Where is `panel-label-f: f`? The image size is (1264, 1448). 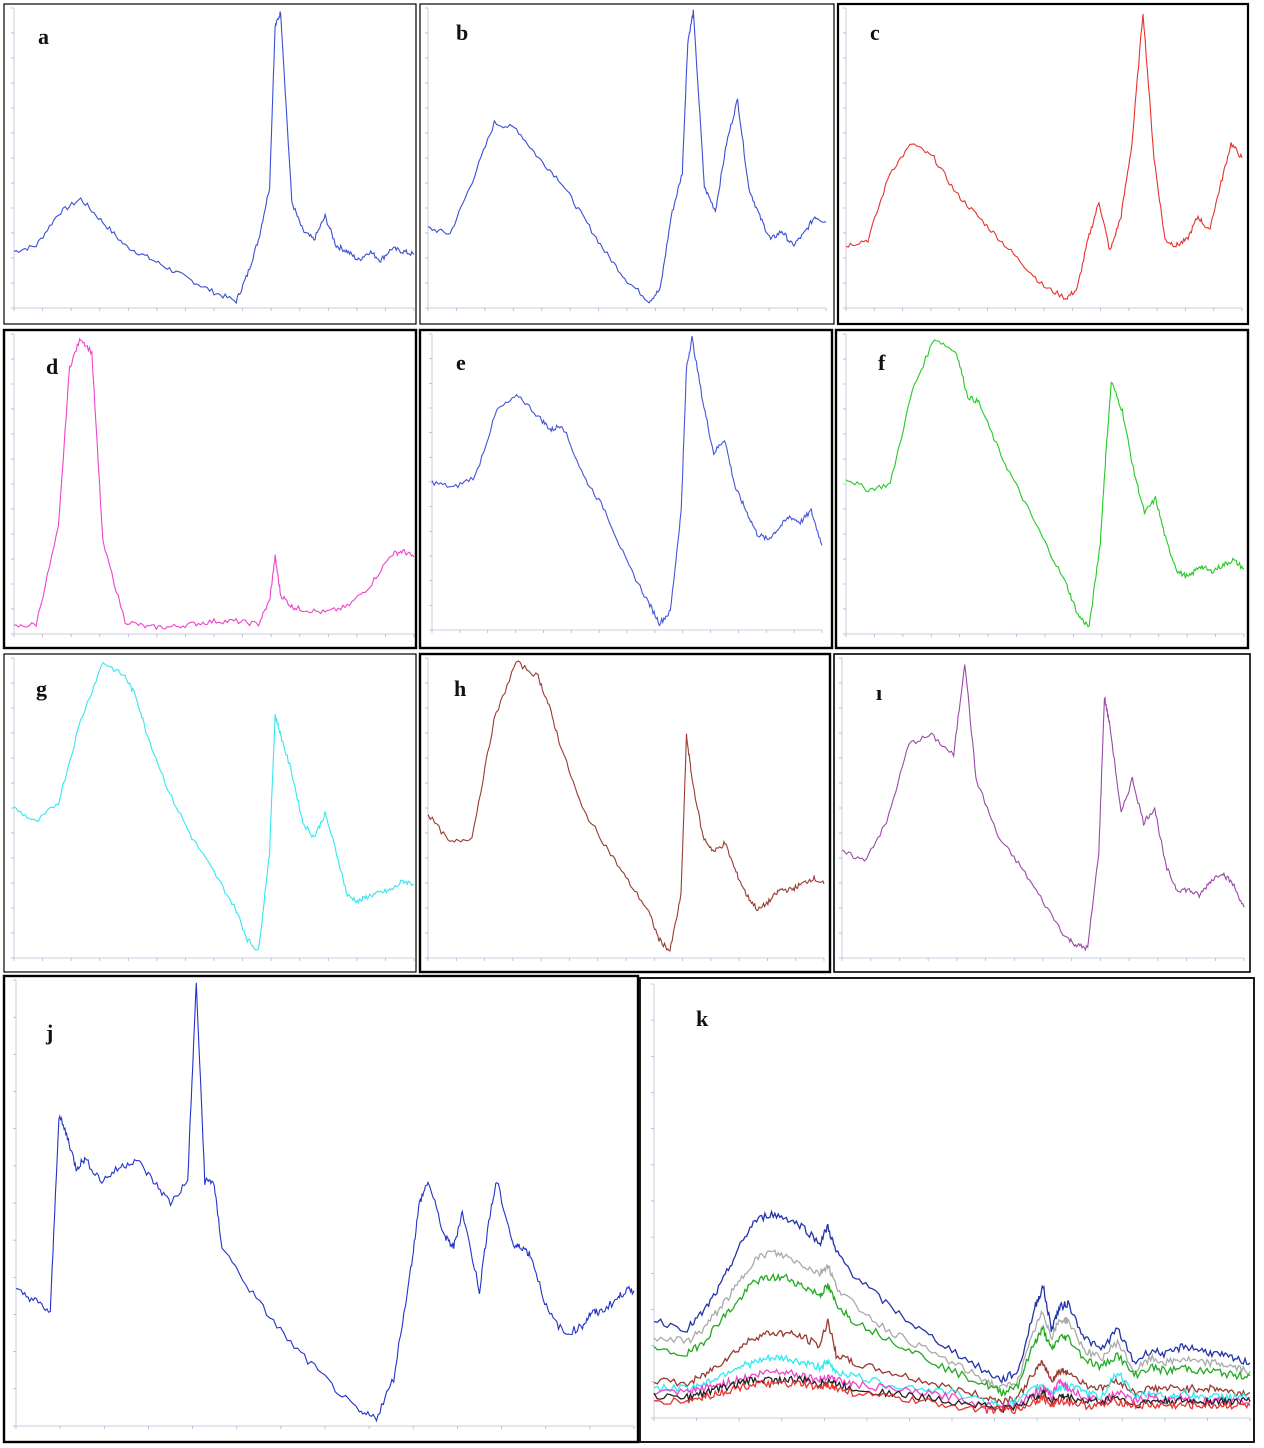 panel-label-f: f is located at coordinates (882, 362).